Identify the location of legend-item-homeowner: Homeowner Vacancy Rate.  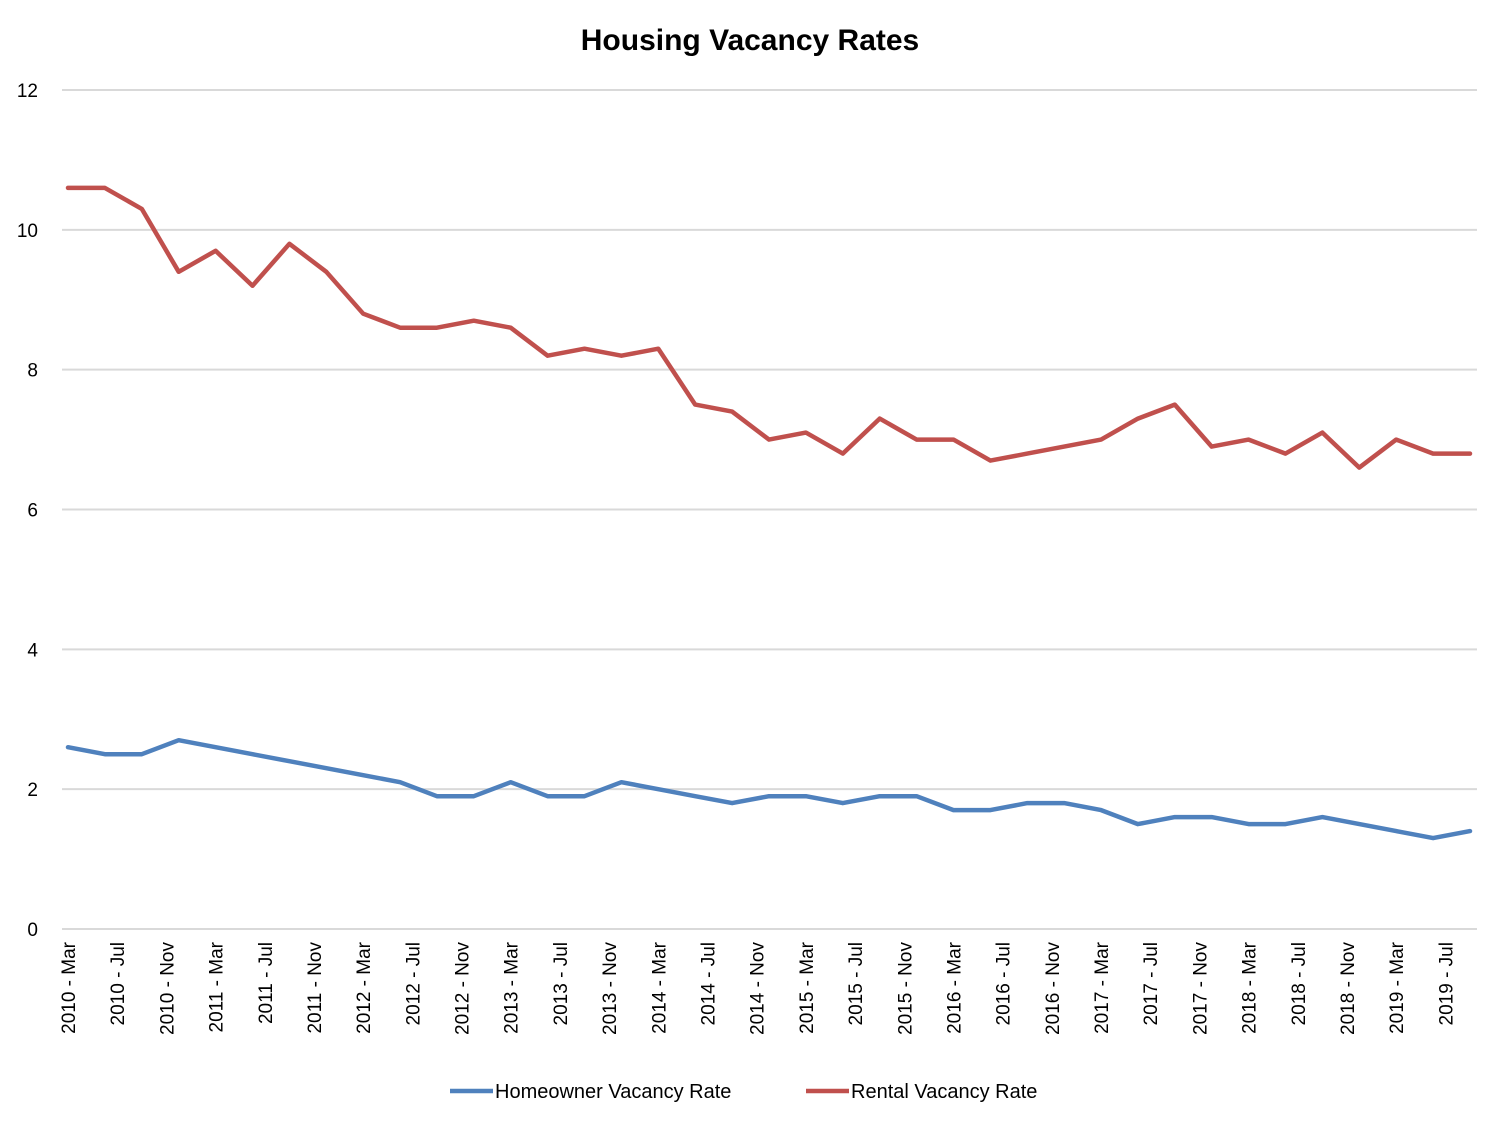
(590, 1092).